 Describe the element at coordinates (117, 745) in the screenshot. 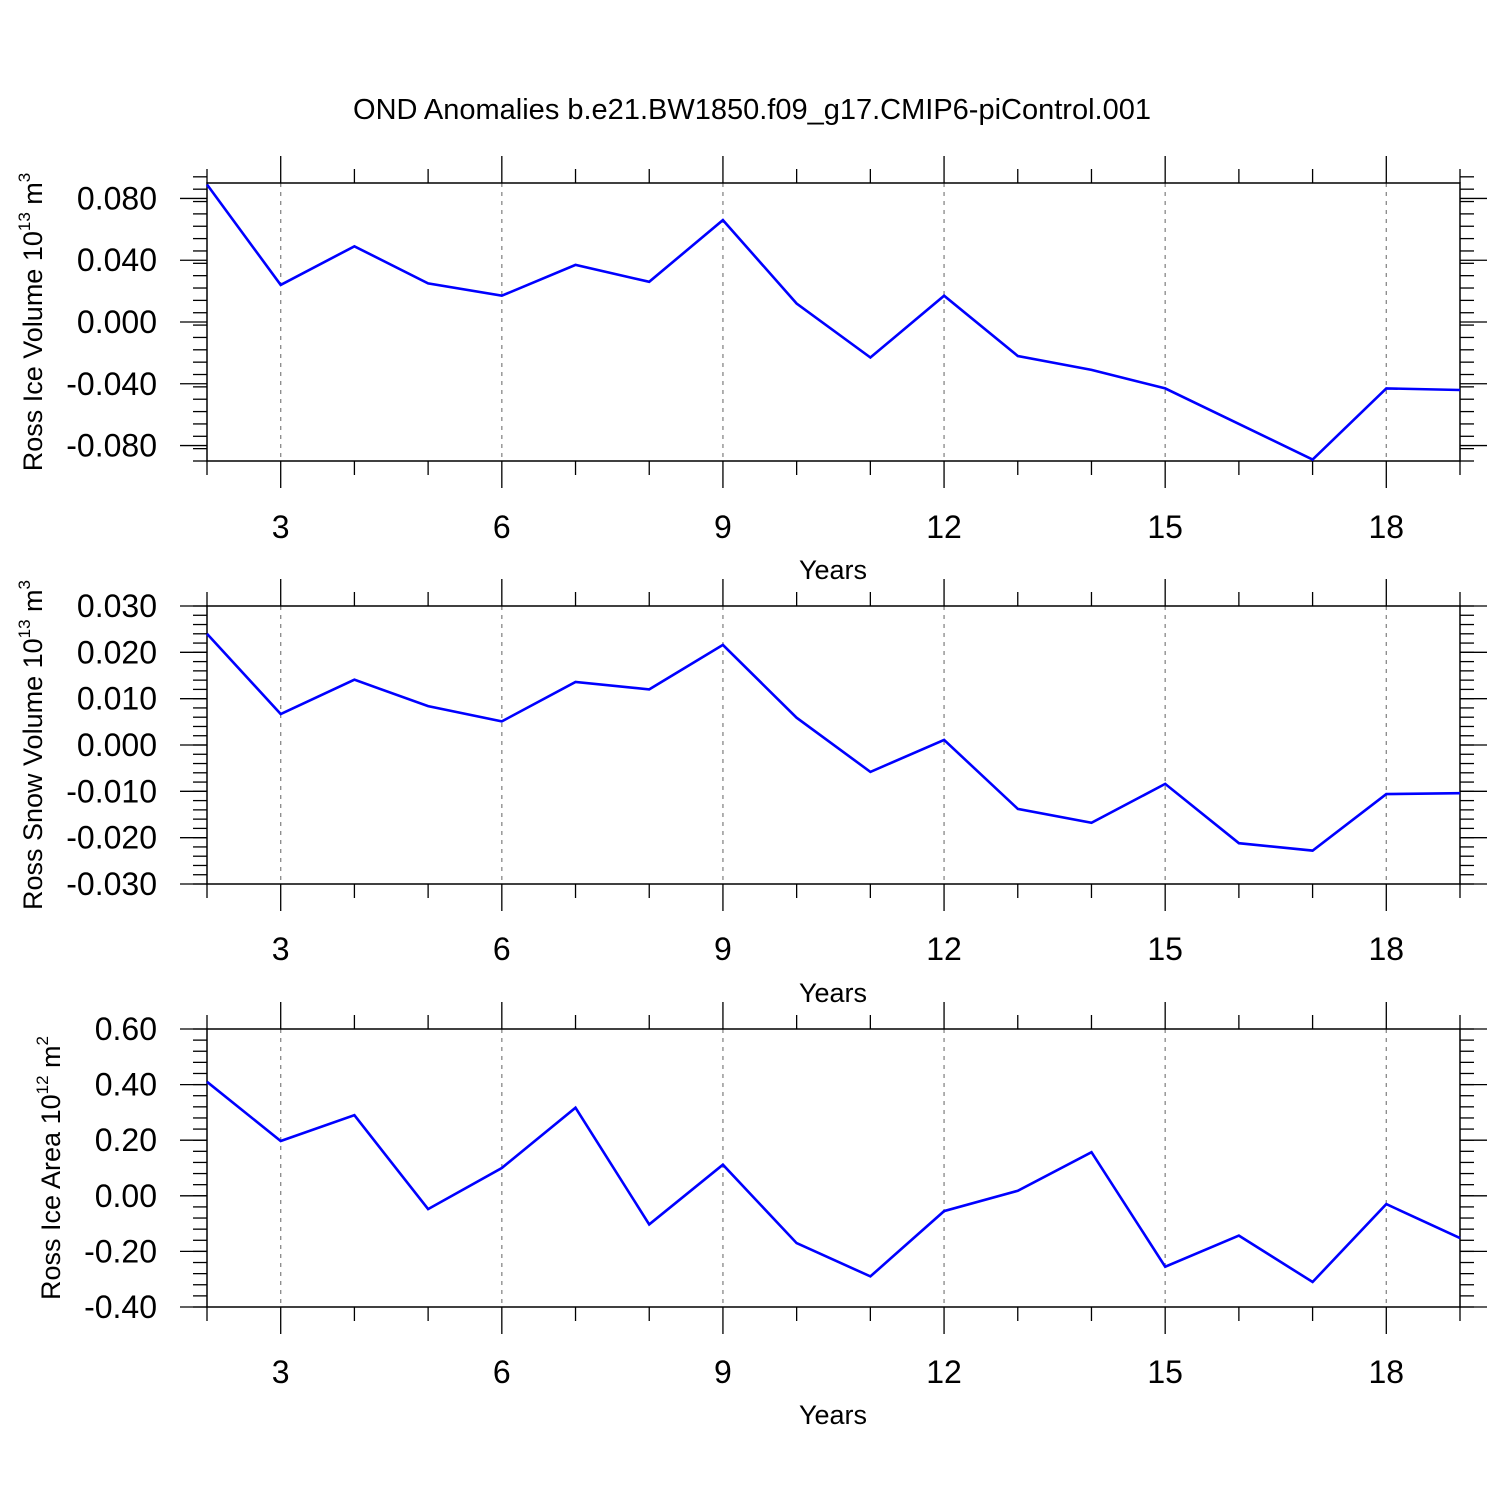

I see `y-tick-label-snow-volume: 0.000` at that location.